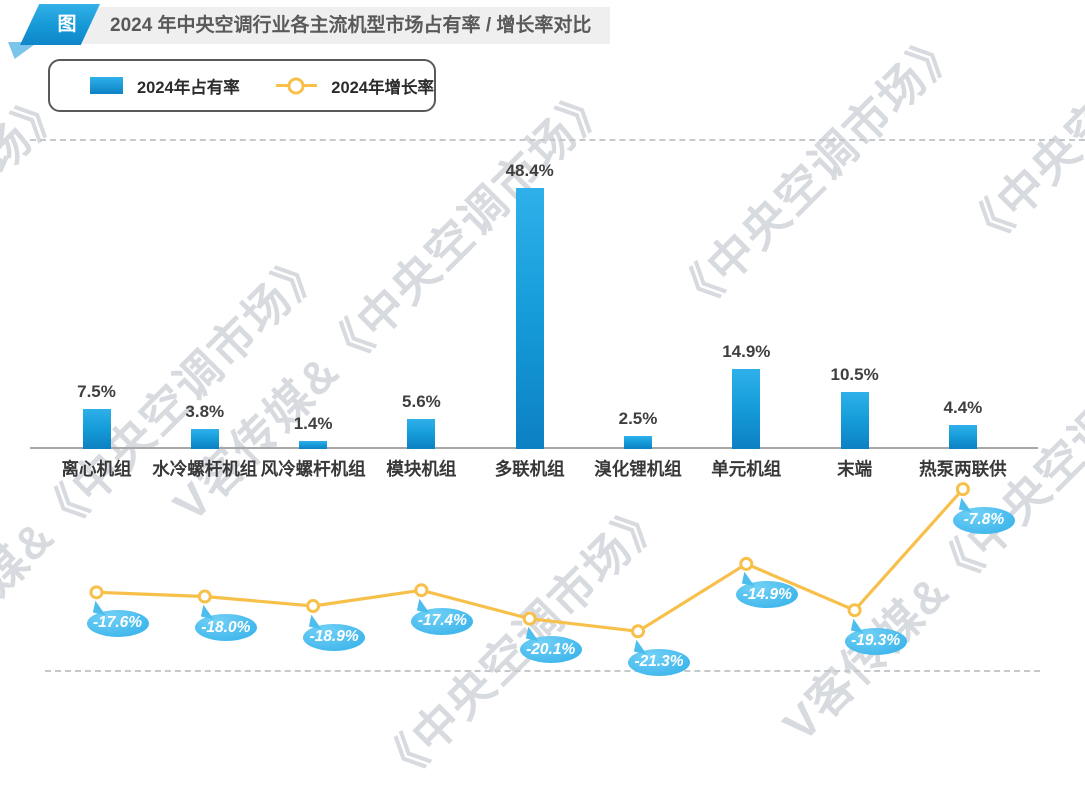 The image size is (1085, 799). What do you see at coordinates (106, 85) in the screenshot?
I see `bar-series-swatch-icon` at bounding box center [106, 85].